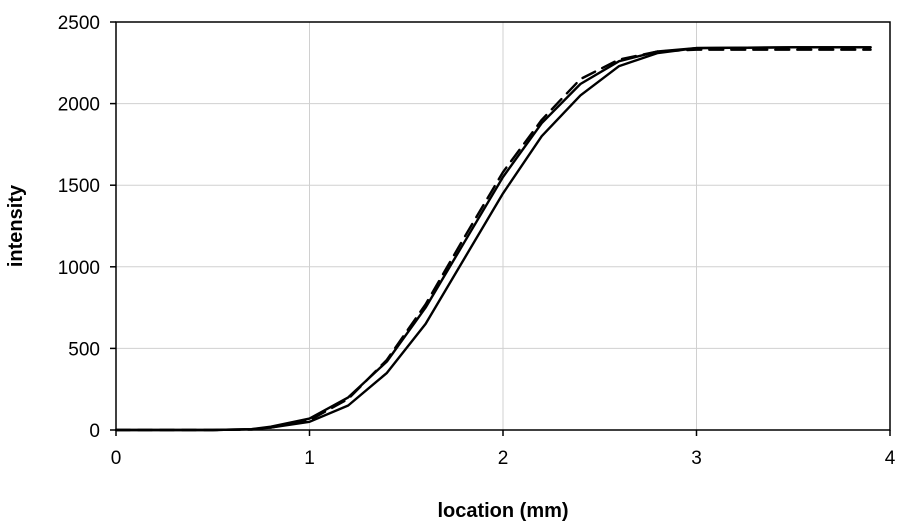  Describe the element at coordinates (79, 23) in the screenshot. I see `y-tick-label: 2500` at that location.